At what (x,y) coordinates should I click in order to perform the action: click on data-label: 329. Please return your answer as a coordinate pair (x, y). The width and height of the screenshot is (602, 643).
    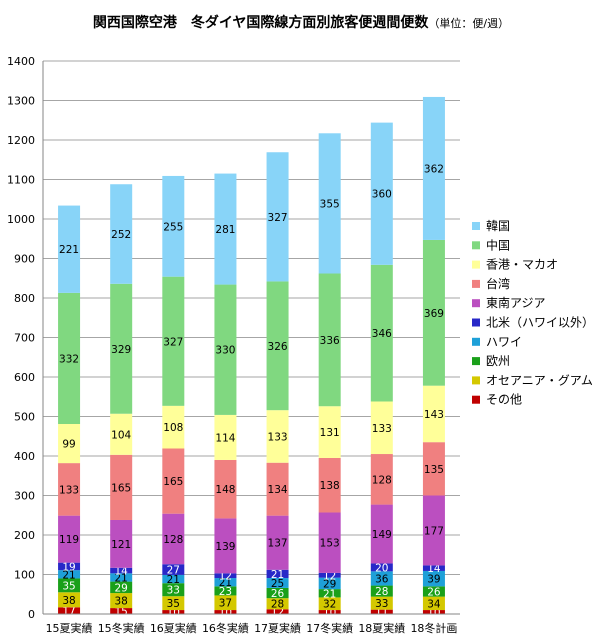
    Looking at the image, I should click on (121, 350).